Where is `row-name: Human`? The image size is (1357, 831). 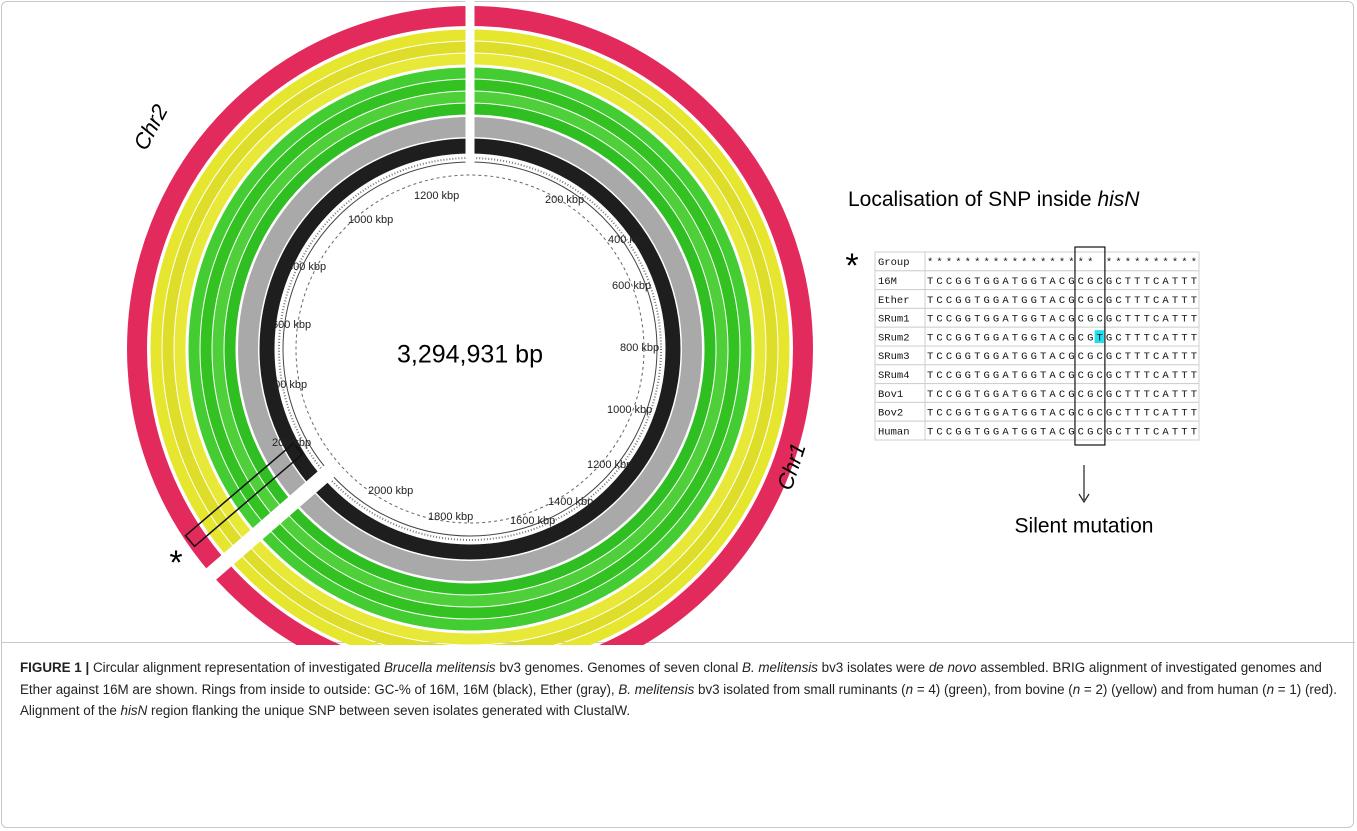
row-name: Human is located at coordinates (894, 432).